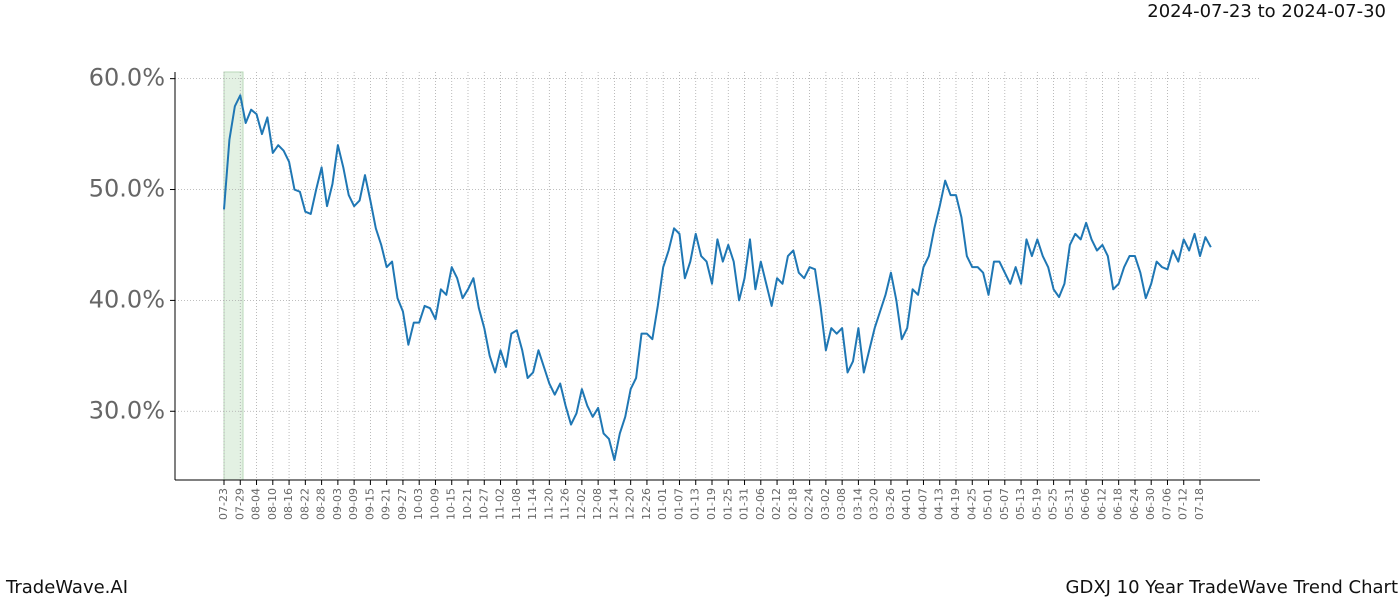  What do you see at coordinates (1150, 504) in the screenshot?
I see `x-tick-label: 06-30` at bounding box center [1150, 504].